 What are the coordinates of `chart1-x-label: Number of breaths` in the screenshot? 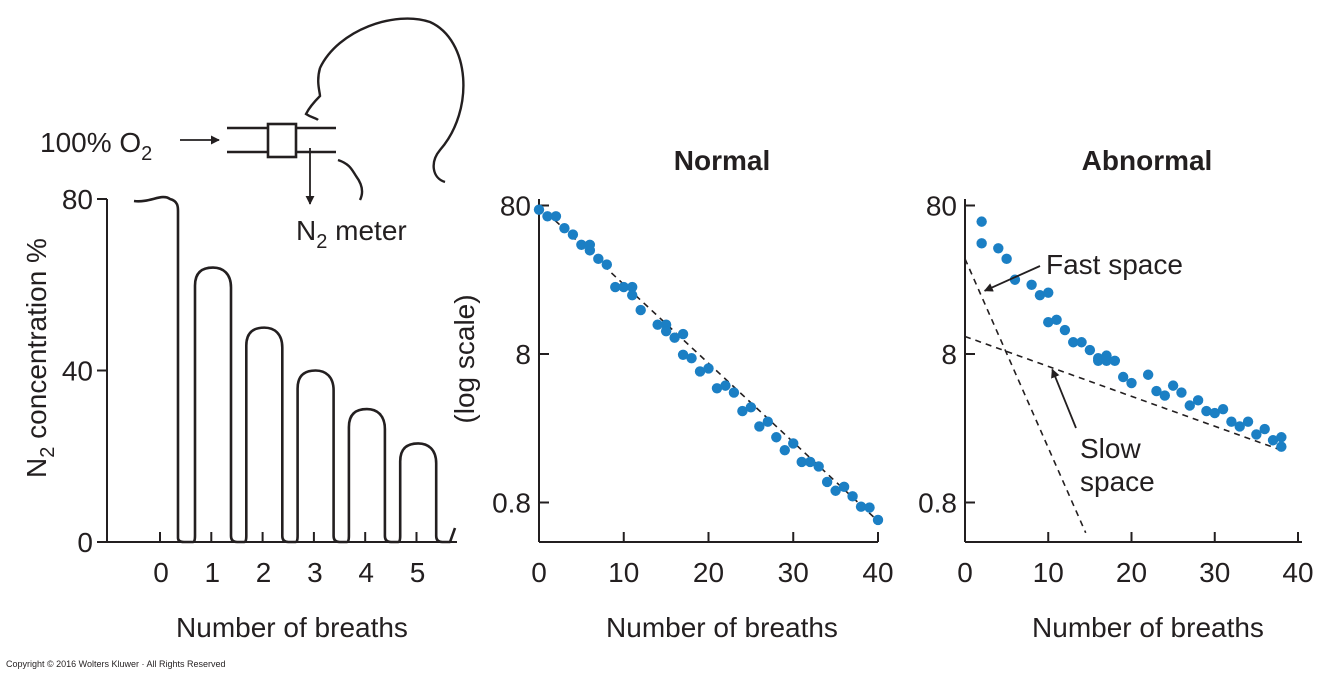 It's located at (292, 627).